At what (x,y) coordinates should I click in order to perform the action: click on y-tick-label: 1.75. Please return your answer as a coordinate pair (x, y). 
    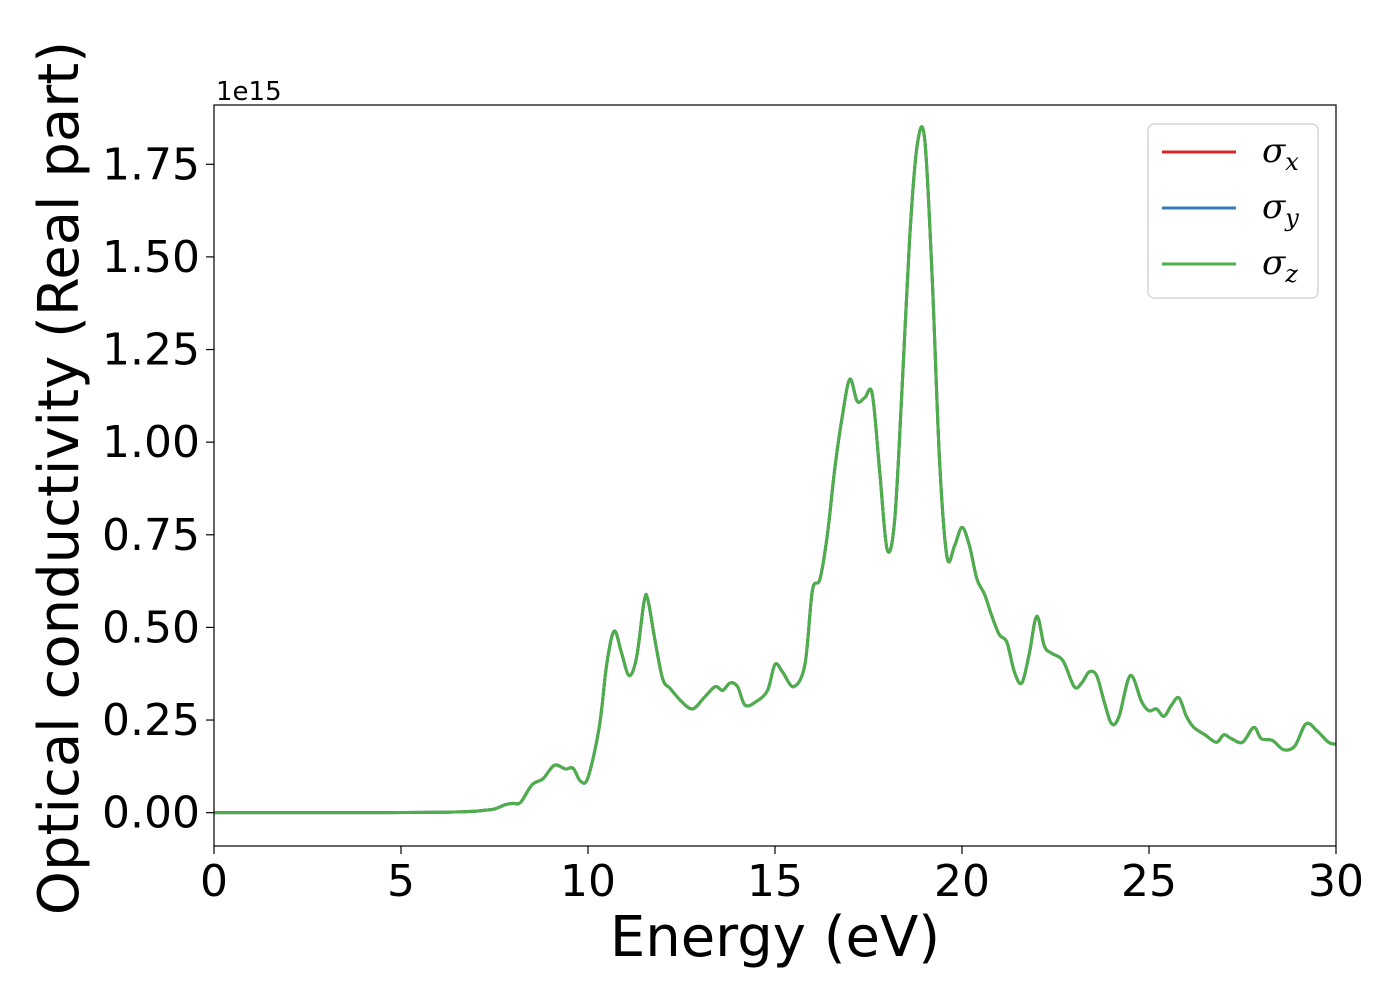
    Looking at the image, I should click on (151, 164).